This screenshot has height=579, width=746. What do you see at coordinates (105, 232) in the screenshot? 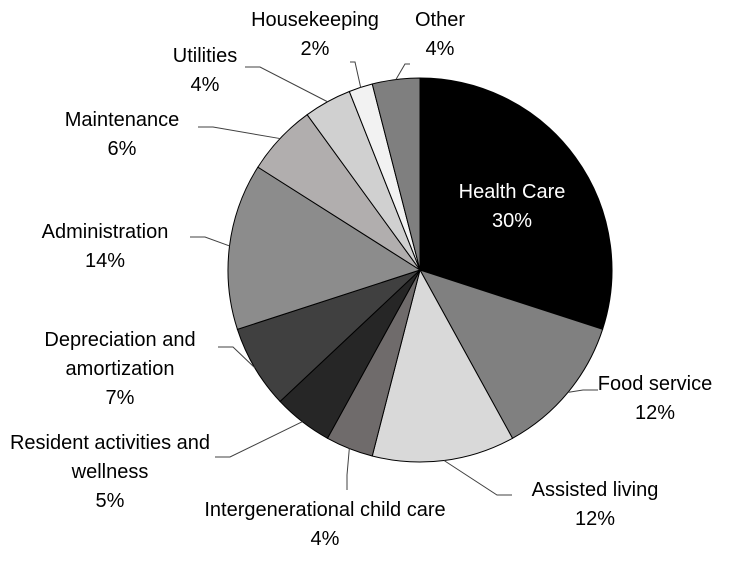
I see `category-label: Administration` at bounding box center [105, 232].